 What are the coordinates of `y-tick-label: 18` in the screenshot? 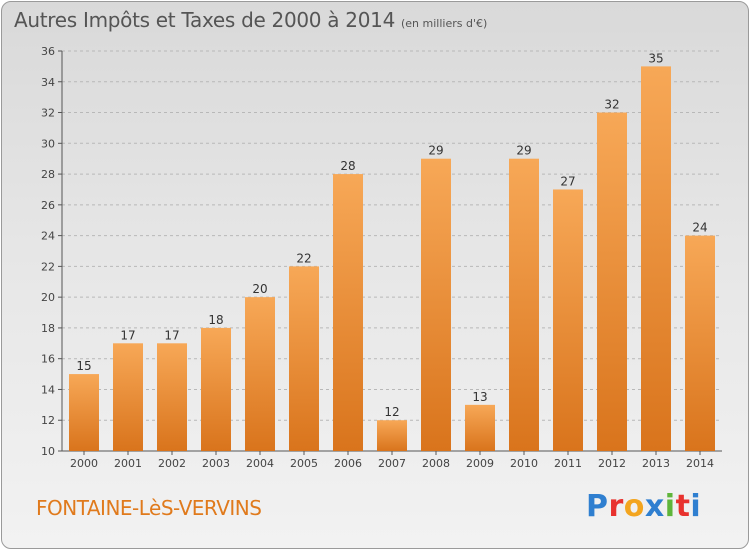 It's located at (48, 328).